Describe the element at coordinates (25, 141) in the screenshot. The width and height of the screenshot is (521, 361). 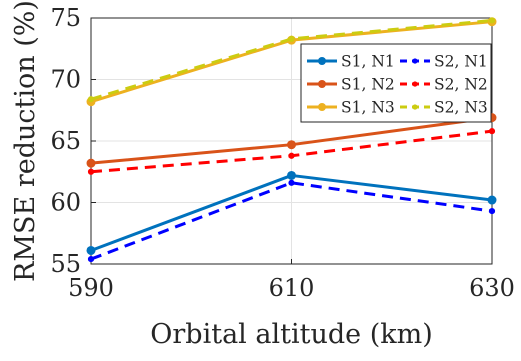
I see `y-axis-label: RMSE reduction (%)` at that location.